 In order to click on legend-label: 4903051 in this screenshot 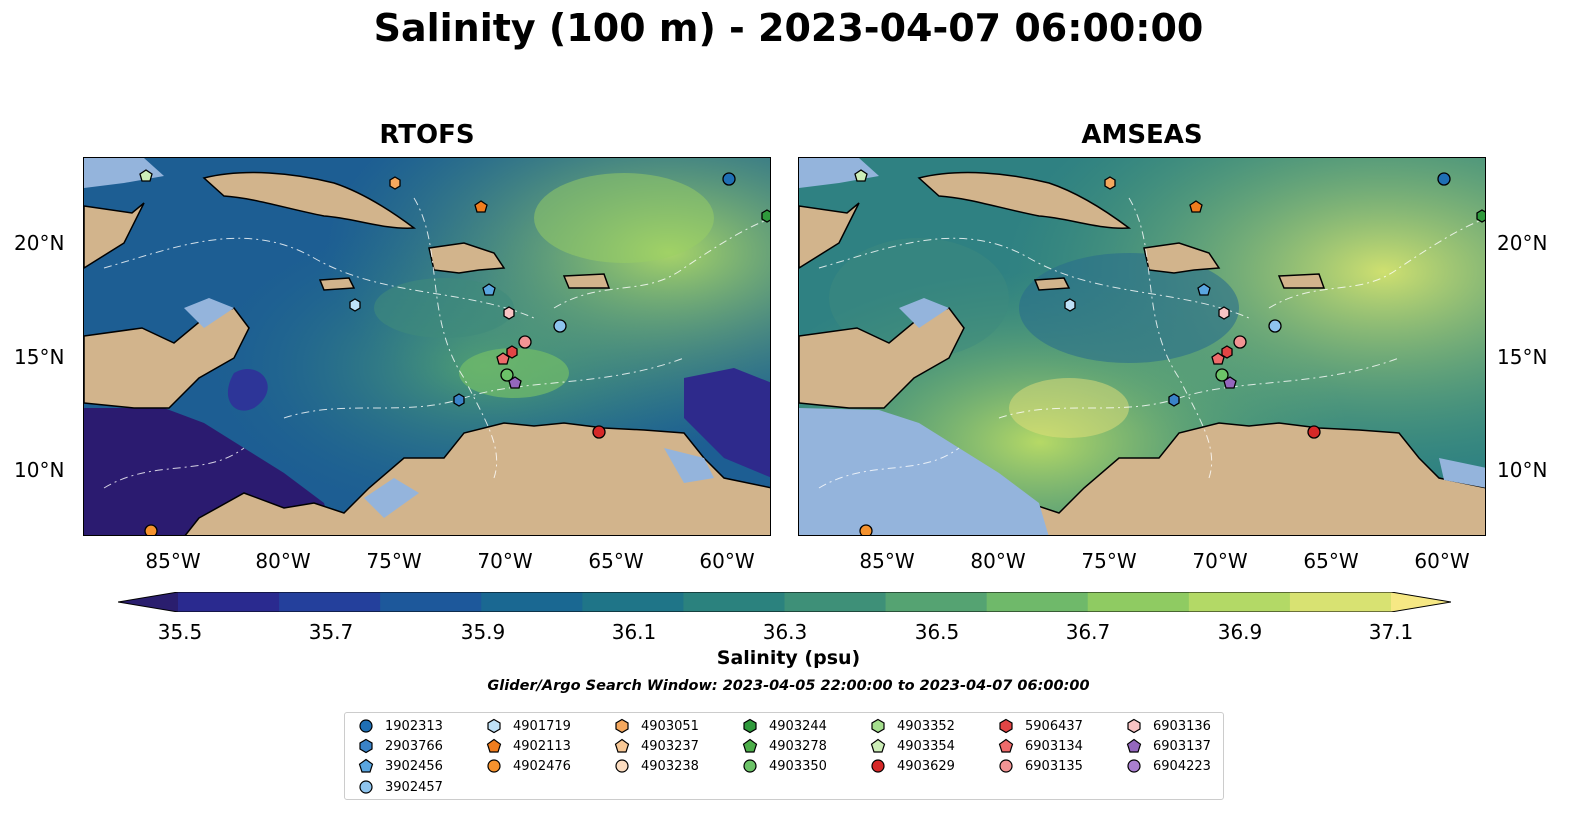, I will do `click(670, 726)`.